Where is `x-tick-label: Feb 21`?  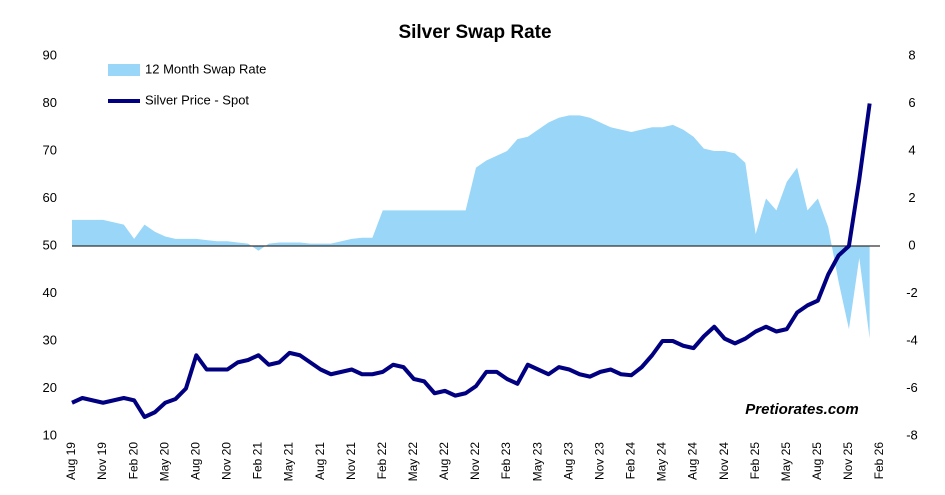 x-tick-label: Feb 21 is located at coordinates (258, 461).